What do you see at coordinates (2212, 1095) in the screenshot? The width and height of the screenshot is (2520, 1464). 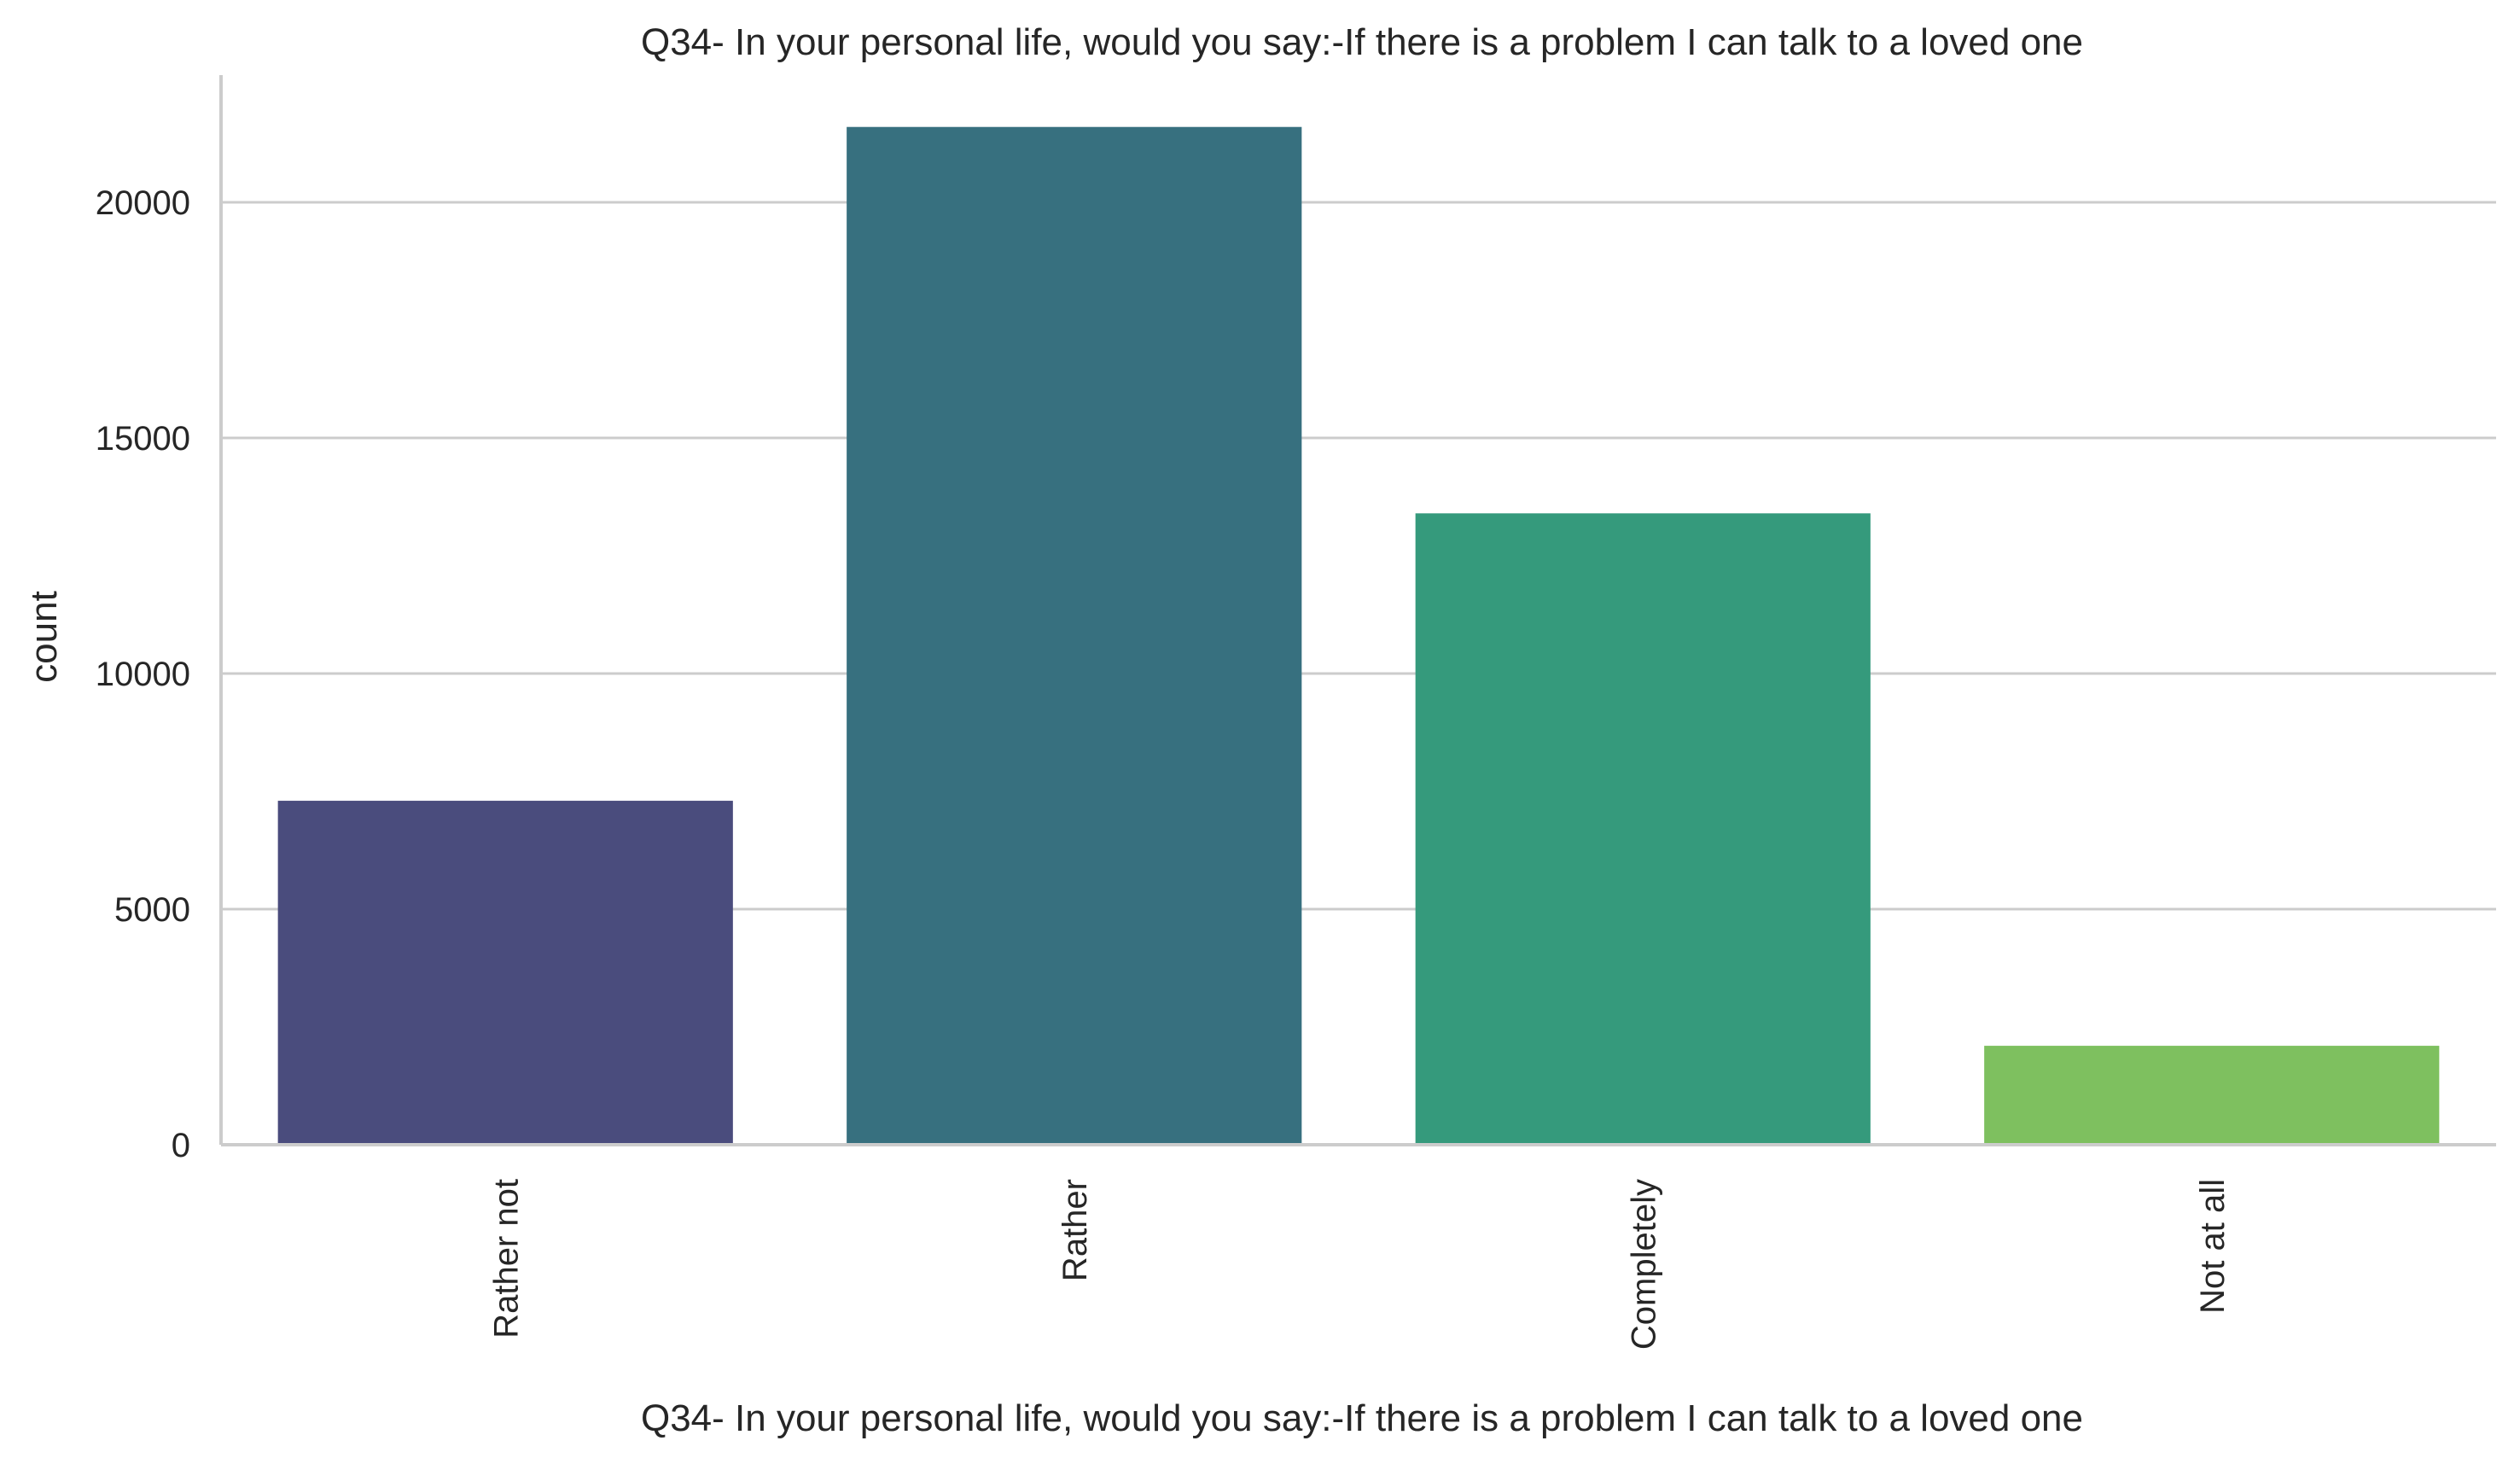 I see `bar-not-at-all` at bounding box center [2212, 1095].